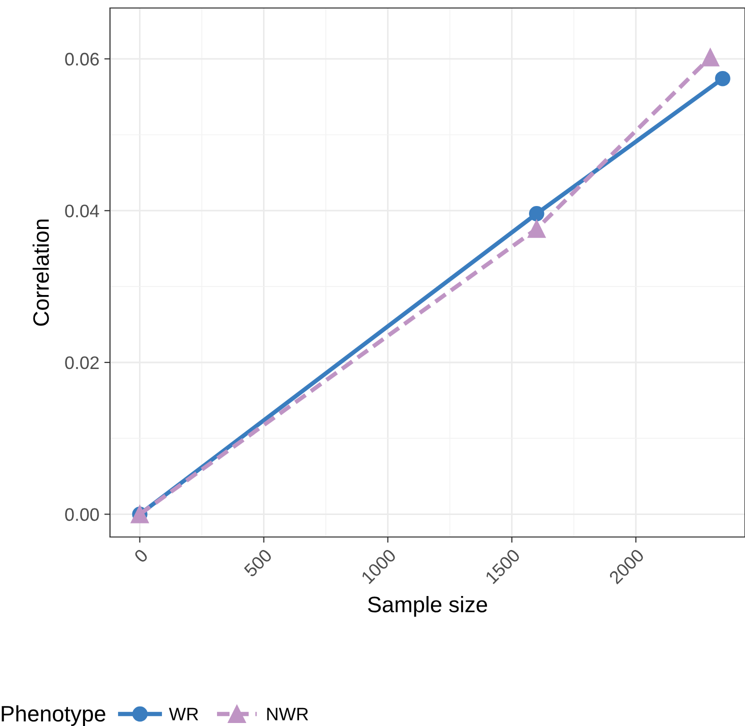 The height and width of the screenshot is (726, 745). I want to click on legend-label: WR, so click(183, 714).